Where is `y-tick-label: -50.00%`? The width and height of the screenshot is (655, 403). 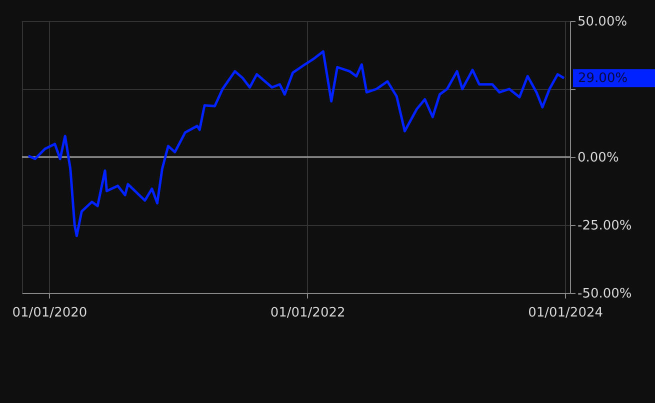
y-tick-label: -50.00% is located at coordinates (605, 294).